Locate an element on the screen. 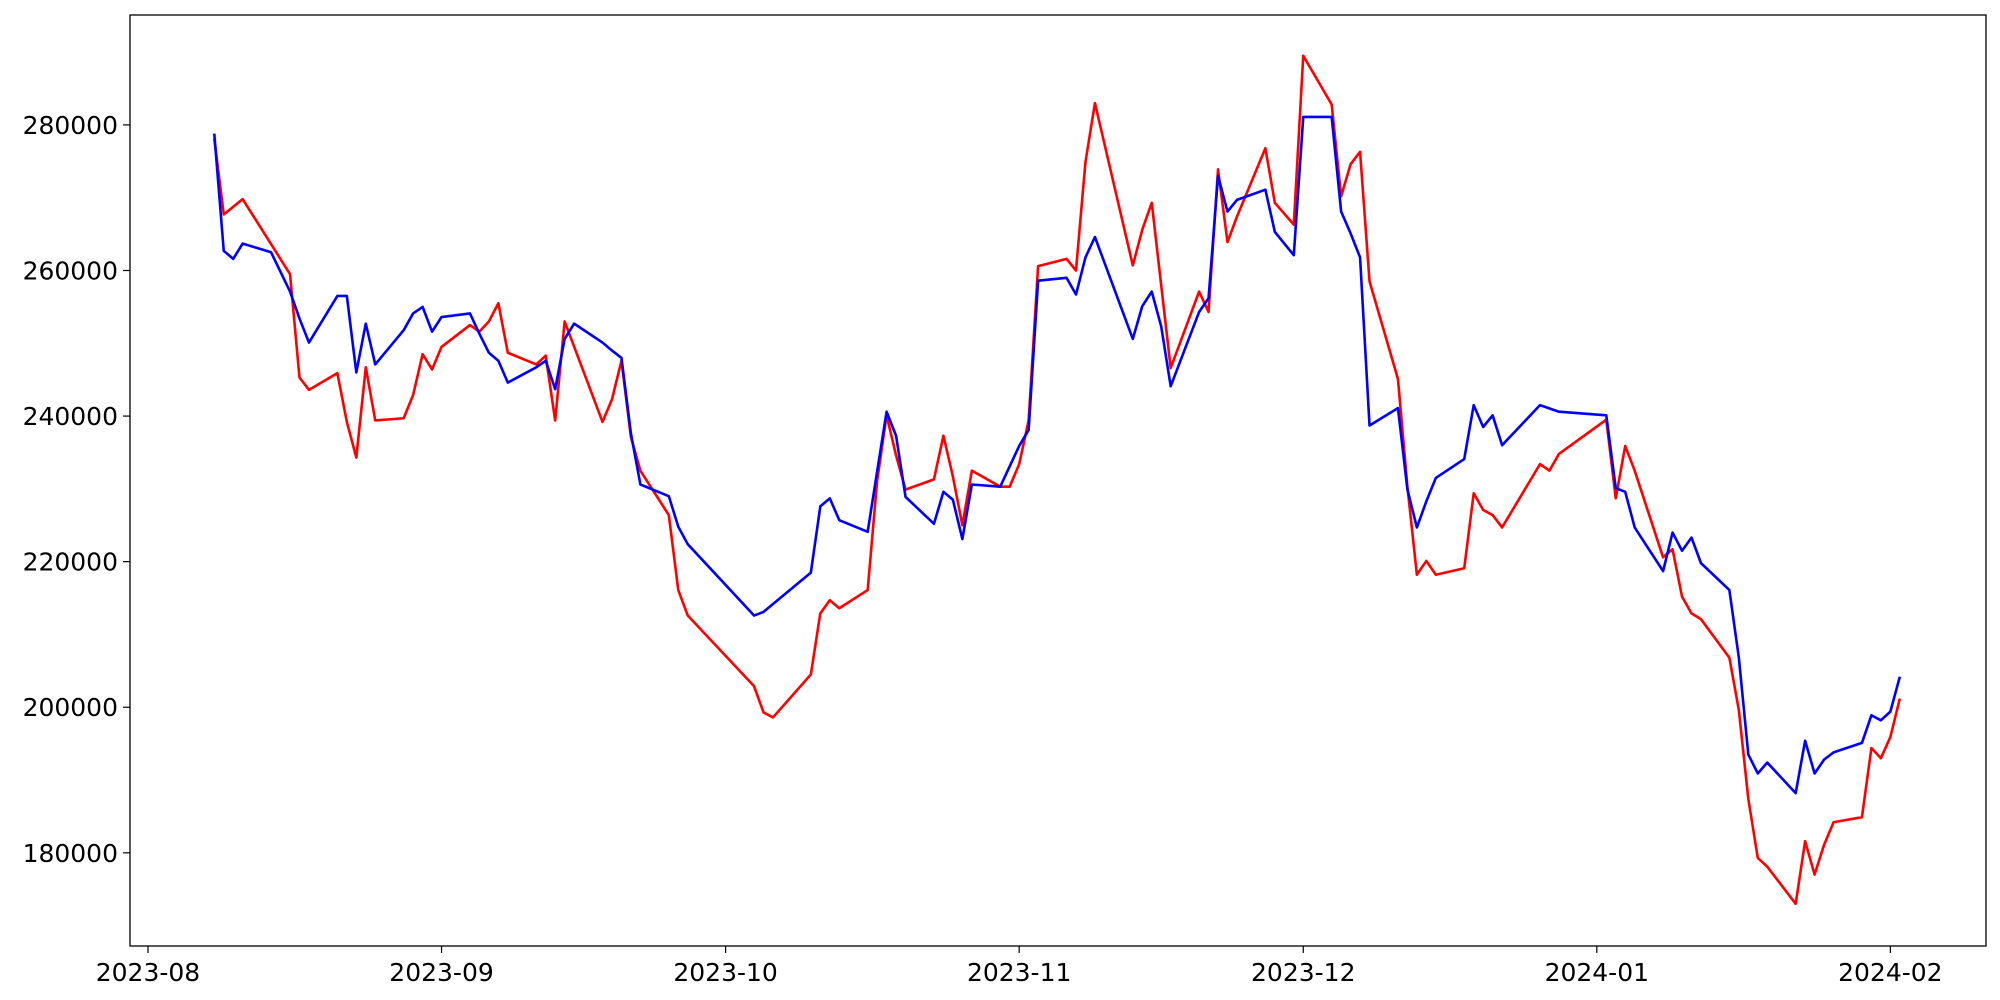  x-tick-label: 2024-01 is located at coordinates (1597, 972).